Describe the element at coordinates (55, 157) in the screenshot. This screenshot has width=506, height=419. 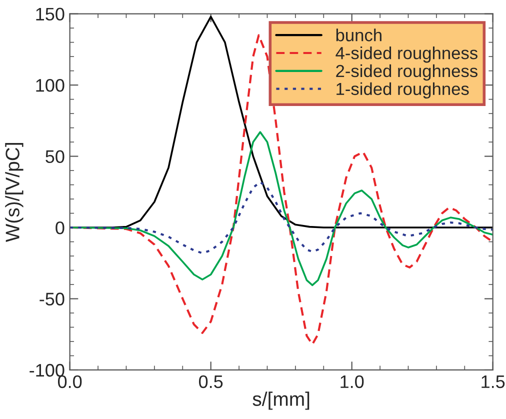
I see `y-tick-label: 50` at that location.